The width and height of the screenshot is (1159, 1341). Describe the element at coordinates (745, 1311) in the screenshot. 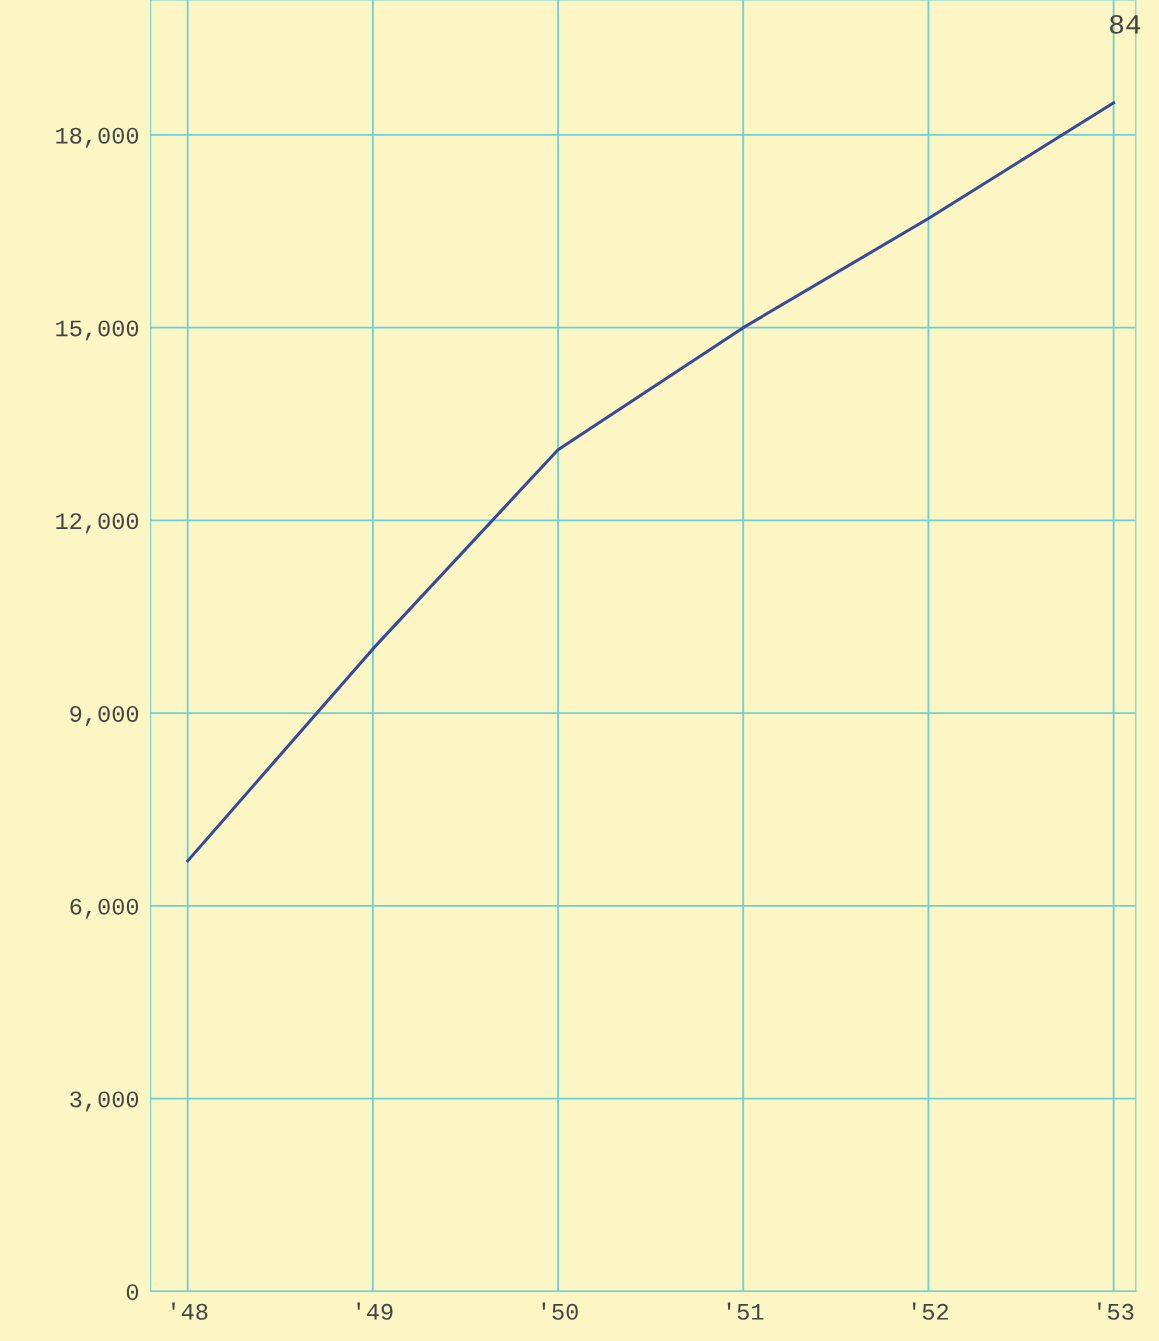

I see `x-tick-label: '51` at that location.